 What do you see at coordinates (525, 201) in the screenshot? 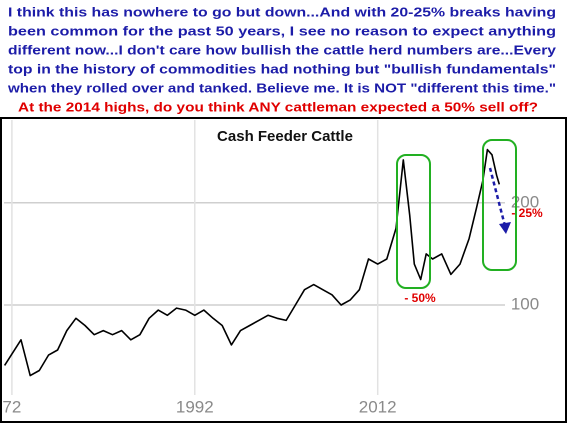
I see `y-tick-label: 200` at bounding box center [525, 201].